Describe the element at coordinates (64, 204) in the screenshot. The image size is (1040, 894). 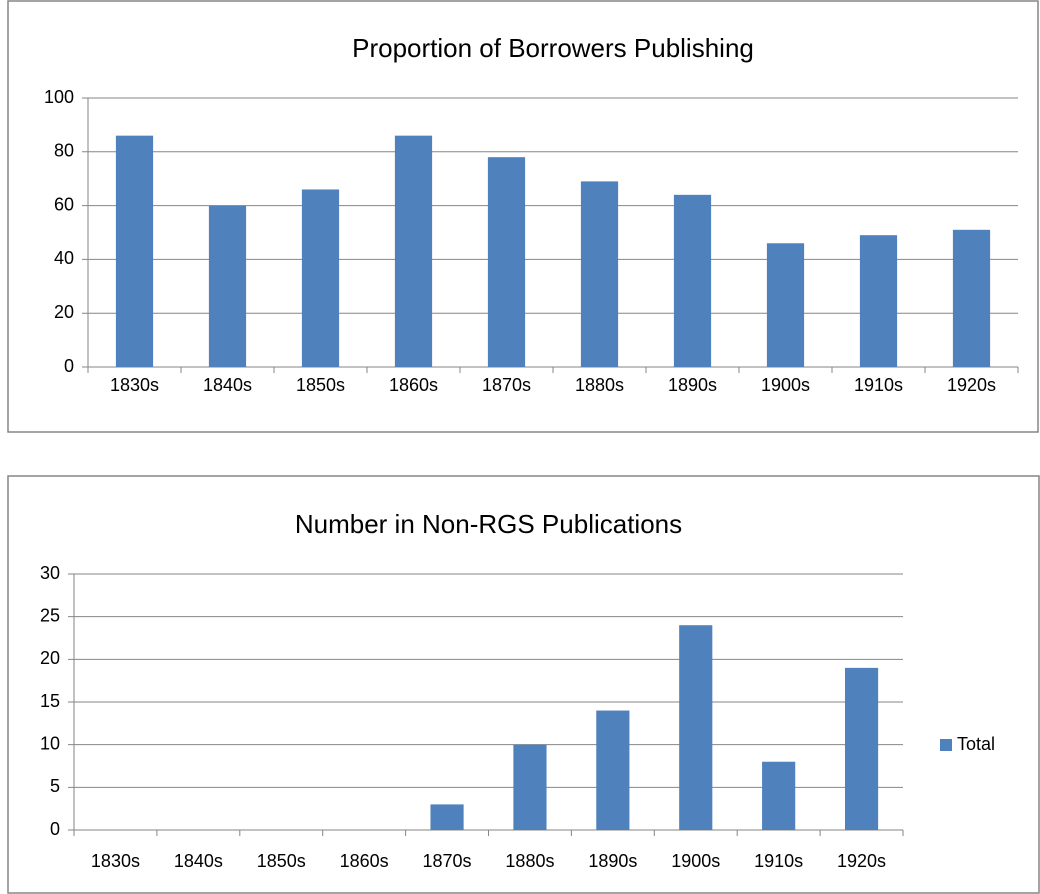
I see `y-tick-label: 60` at that location.